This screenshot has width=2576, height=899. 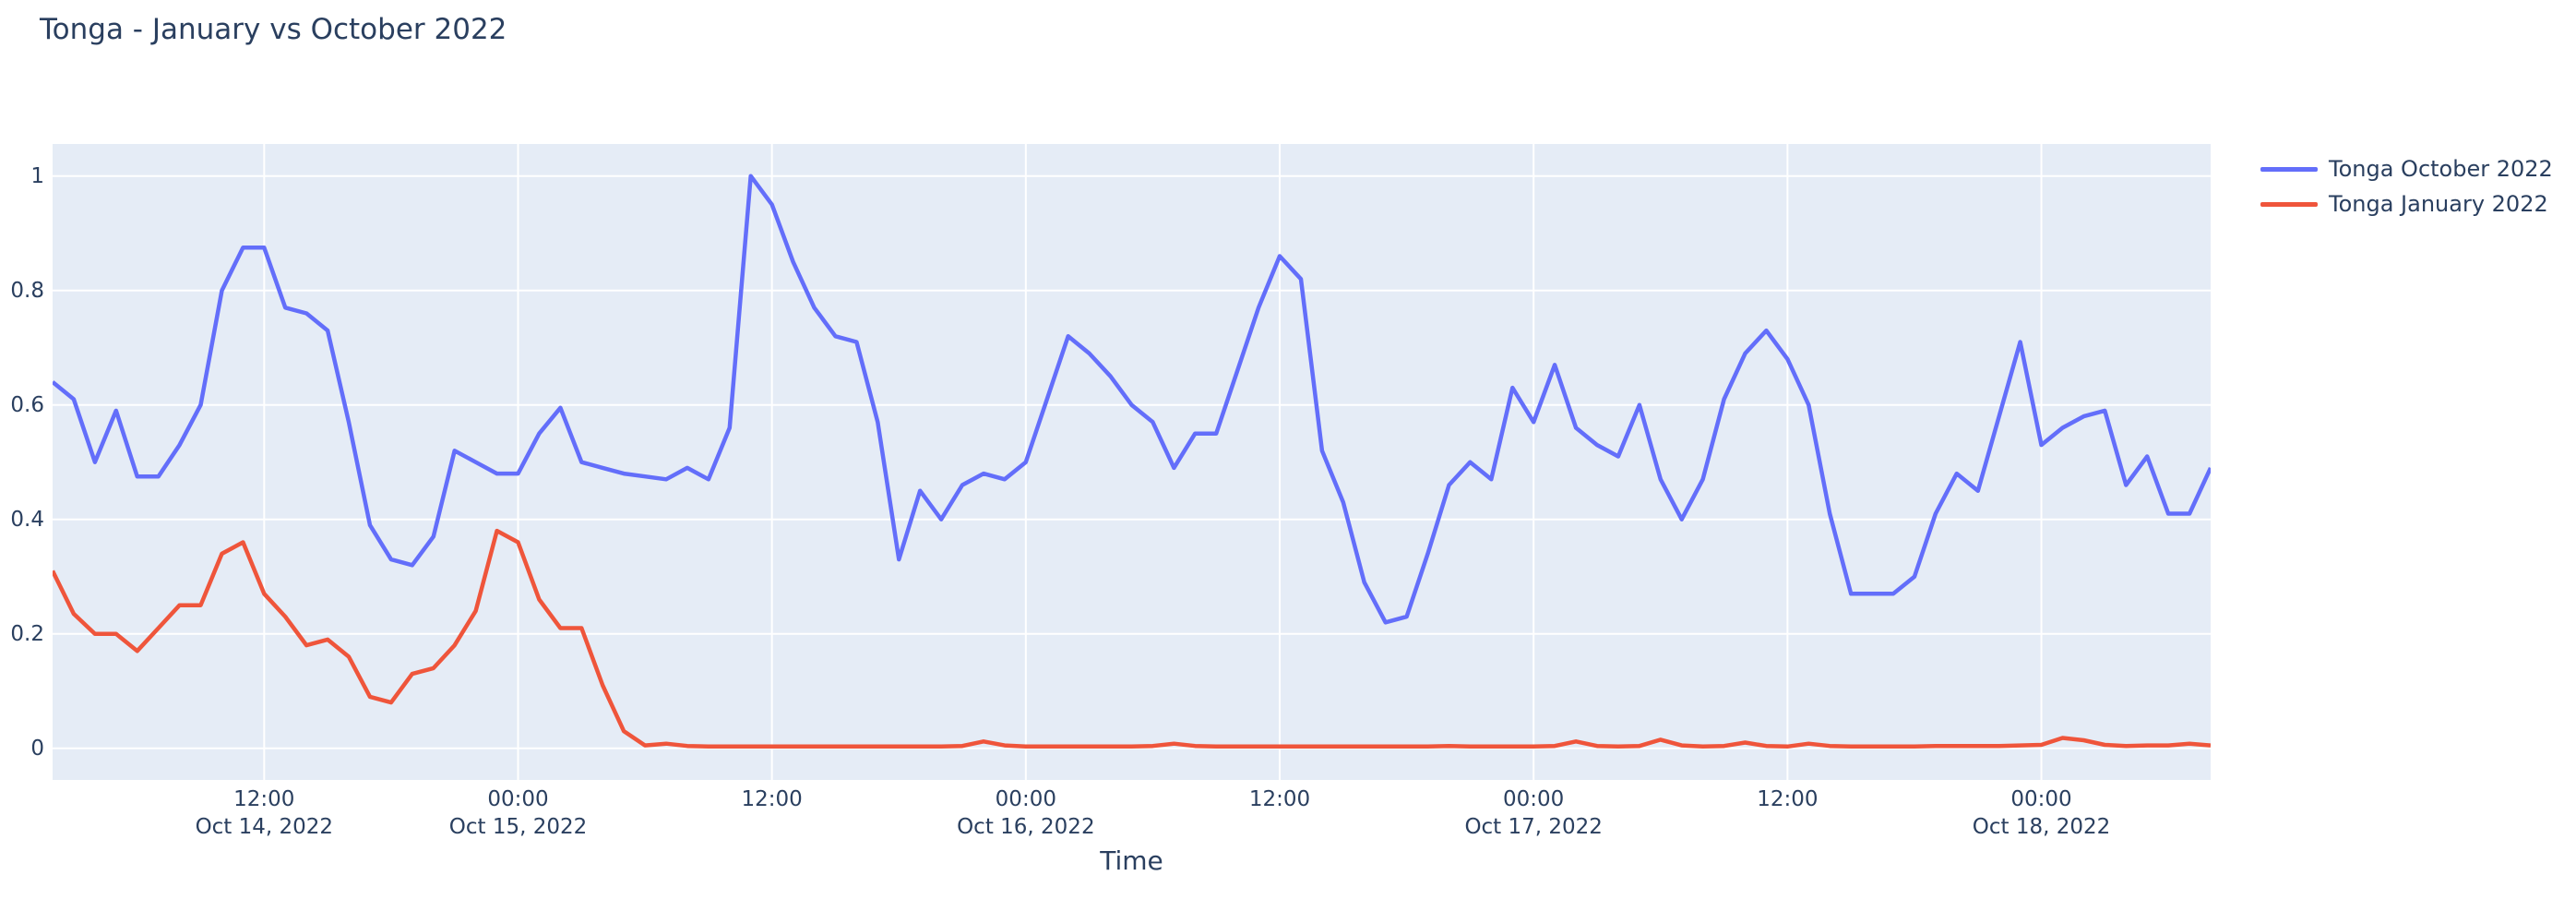 I want to click on y-tick-label: 0, so click(x=37, y=748).